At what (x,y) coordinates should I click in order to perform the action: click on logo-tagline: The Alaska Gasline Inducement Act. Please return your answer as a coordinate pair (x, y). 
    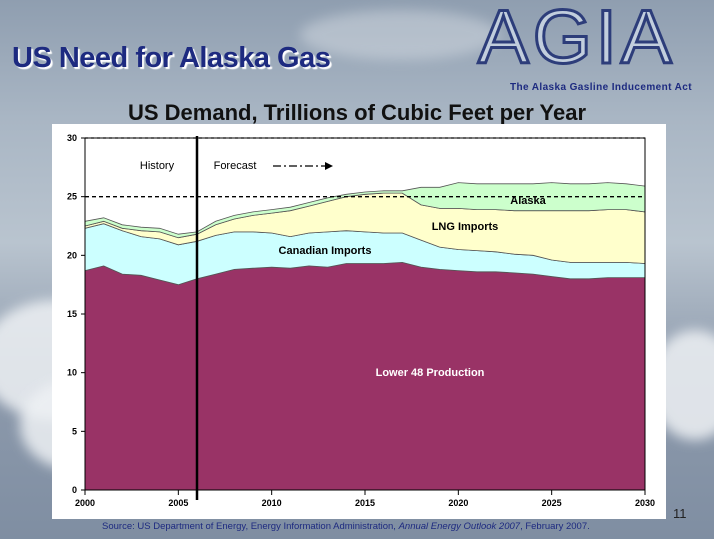
    Looking at the image, I should click on (601, 87).